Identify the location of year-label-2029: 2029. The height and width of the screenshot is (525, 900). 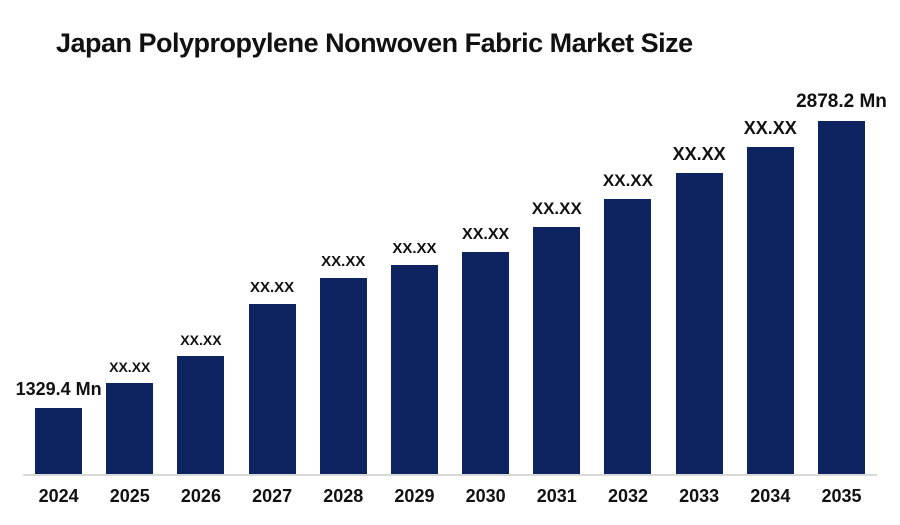
(414, 496).